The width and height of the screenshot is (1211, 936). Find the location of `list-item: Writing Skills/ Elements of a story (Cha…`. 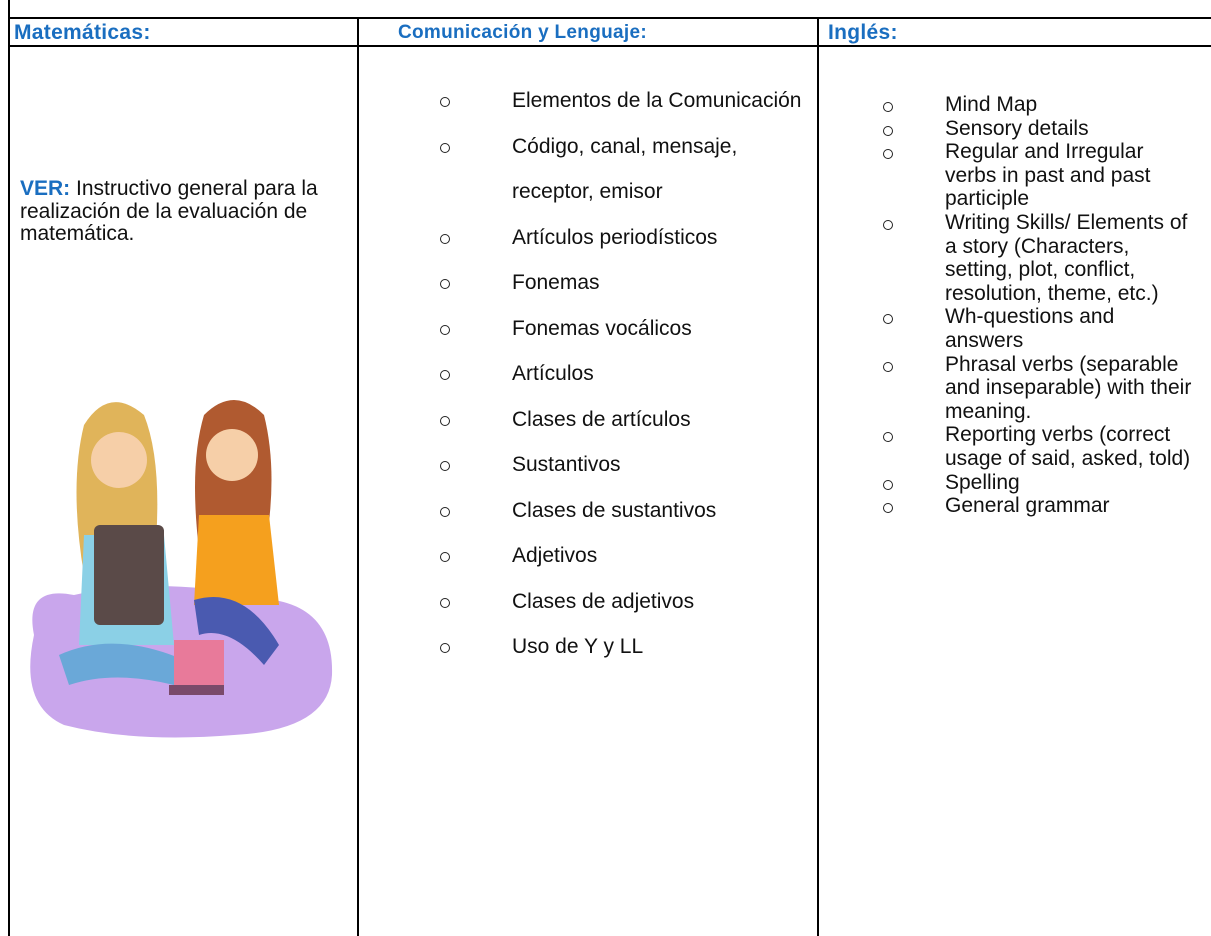

list-item: Writing Skills/ Elements of a story (Cha… is located at coordinates (1040, 258).